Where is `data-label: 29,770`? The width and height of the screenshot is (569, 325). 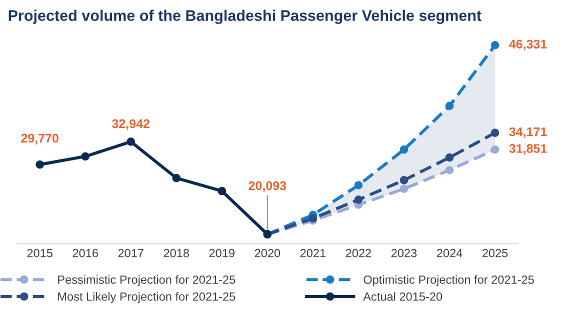 data-label: 29,770 is located at coordinates (39, 139).